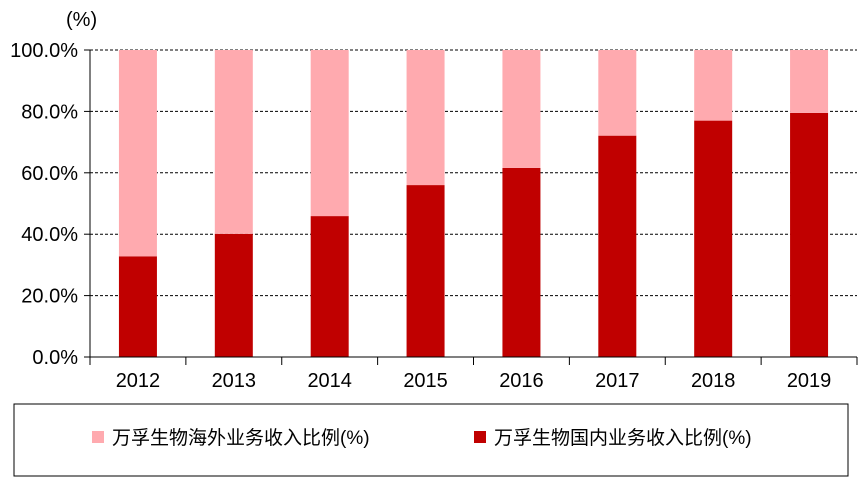 The width and height of the screenshot is (858, 493). What do you see at coordinates (49, 297) in the screenshot?
I see `y-tick-label: 20.0%` at bounding box center [49, 297].